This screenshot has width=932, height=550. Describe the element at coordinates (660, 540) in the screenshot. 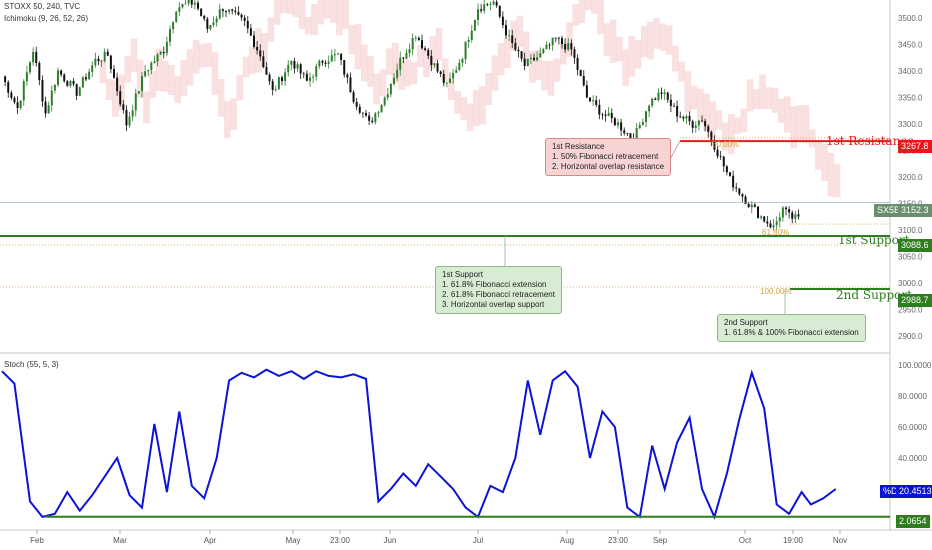

I see `time-tick-label: Sep` at that location.